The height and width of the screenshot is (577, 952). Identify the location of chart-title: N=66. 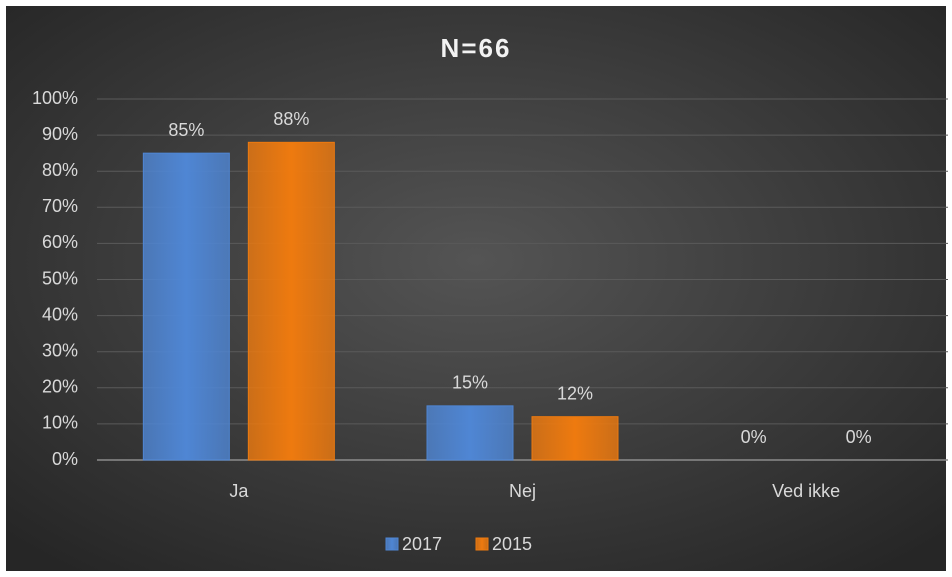
(476, 48).